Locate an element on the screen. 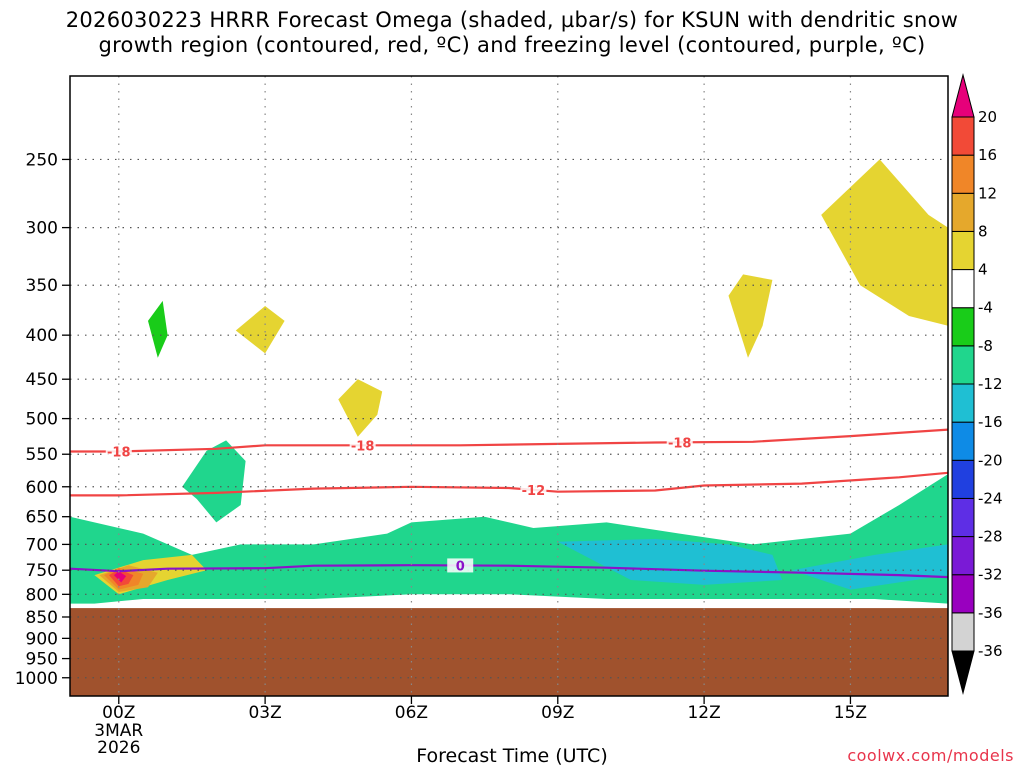 Image resolution: width=1024 pixels, height=768 pixels. colorbar-under-triangle is located at coordinates (963, 672).